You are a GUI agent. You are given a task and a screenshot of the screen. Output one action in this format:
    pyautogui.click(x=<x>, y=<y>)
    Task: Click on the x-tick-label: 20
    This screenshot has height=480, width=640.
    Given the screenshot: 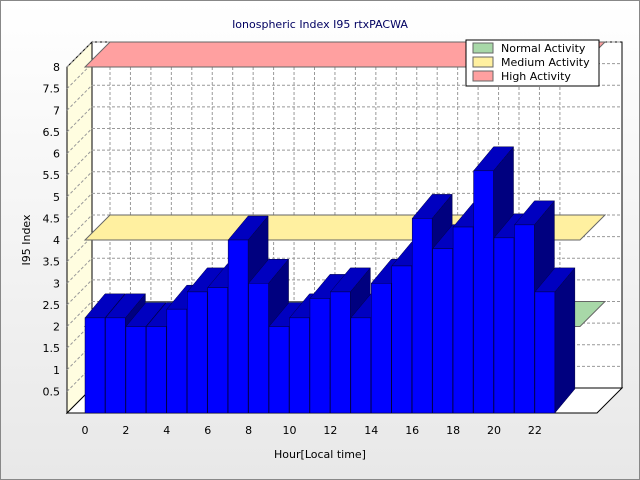 What is the action you would take?
    pyautogui.click(x=494, y=430)
    